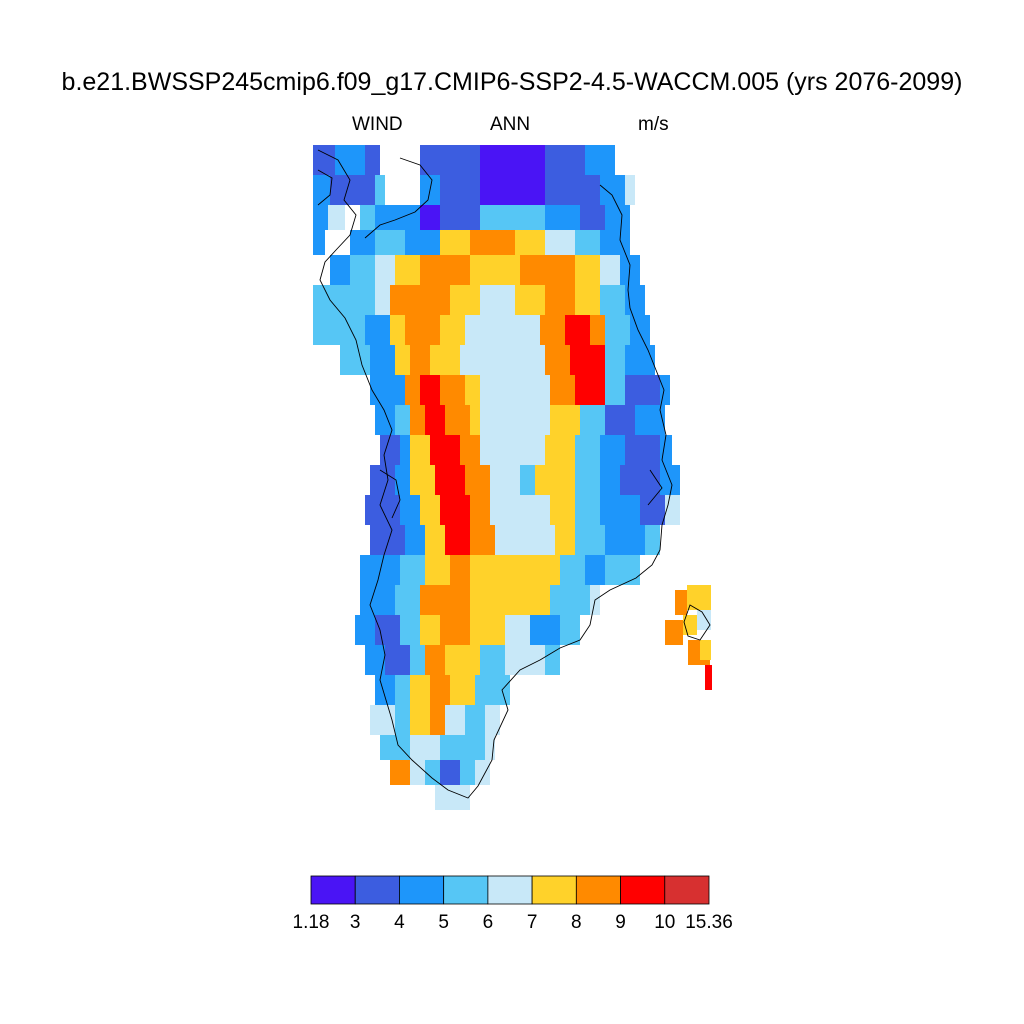 The width and height of the screenshot is (1024, 1024). What do you see at coordinates (510, 890) in the screenshot?
I see `colorbar` at bounding box center [510, 890].